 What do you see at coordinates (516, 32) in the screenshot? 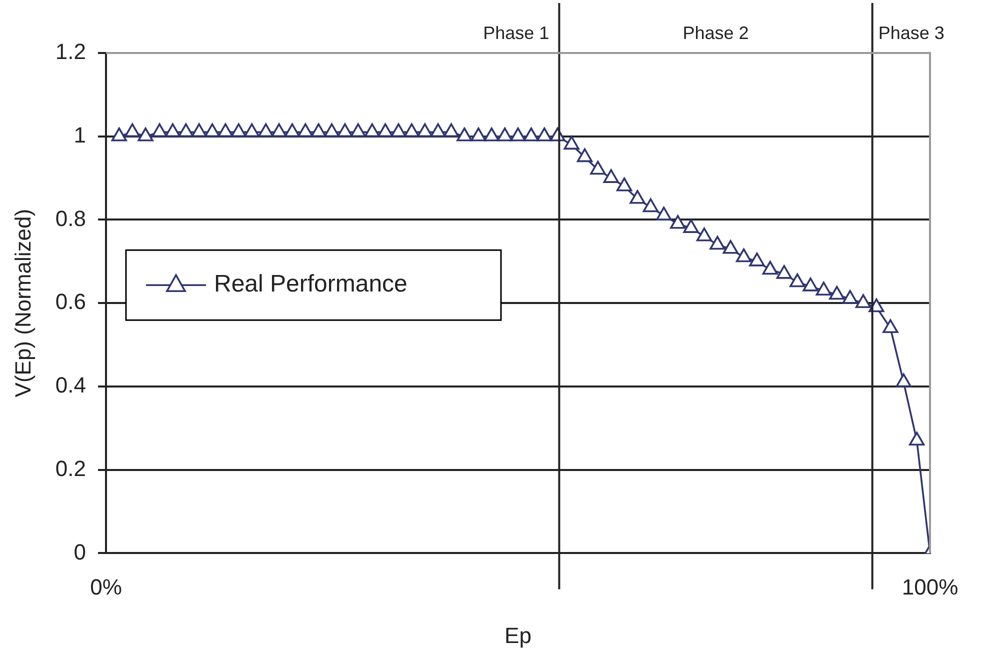
I see `text: Phase 1` at bounding box center [516, 32].